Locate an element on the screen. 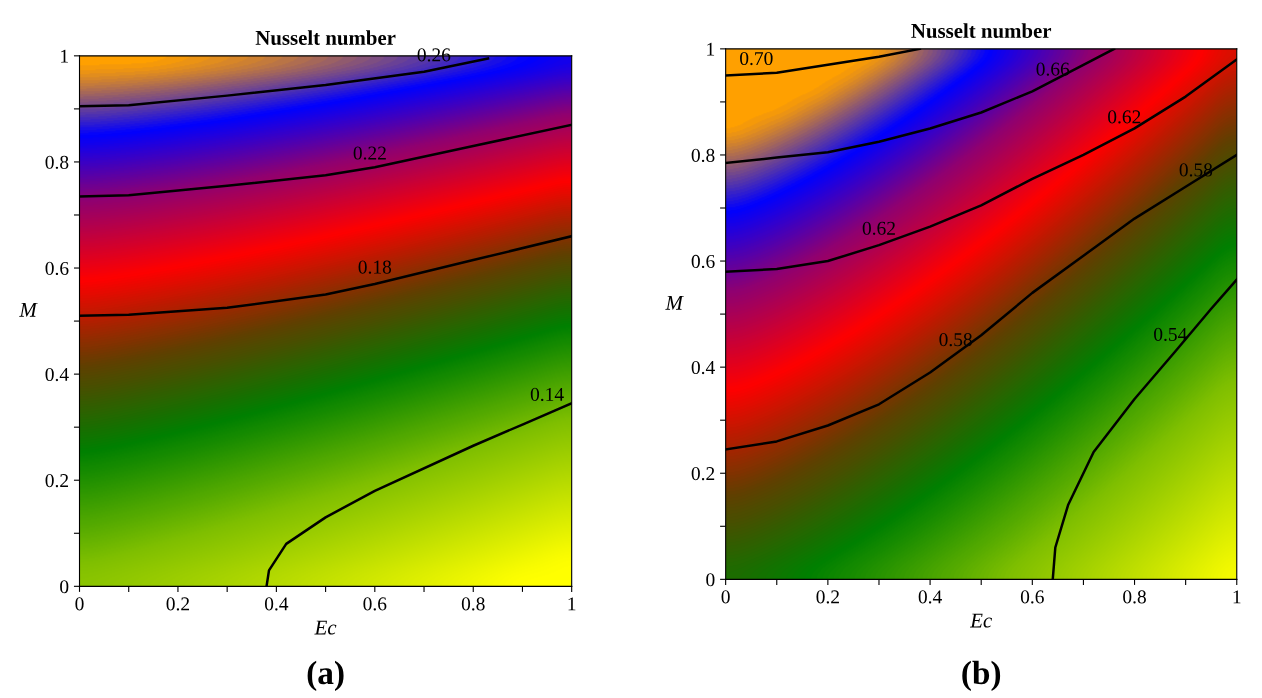 This screenshot has width=1262, height=698. annotation: 0.70 is located at coordinates (756, 58).